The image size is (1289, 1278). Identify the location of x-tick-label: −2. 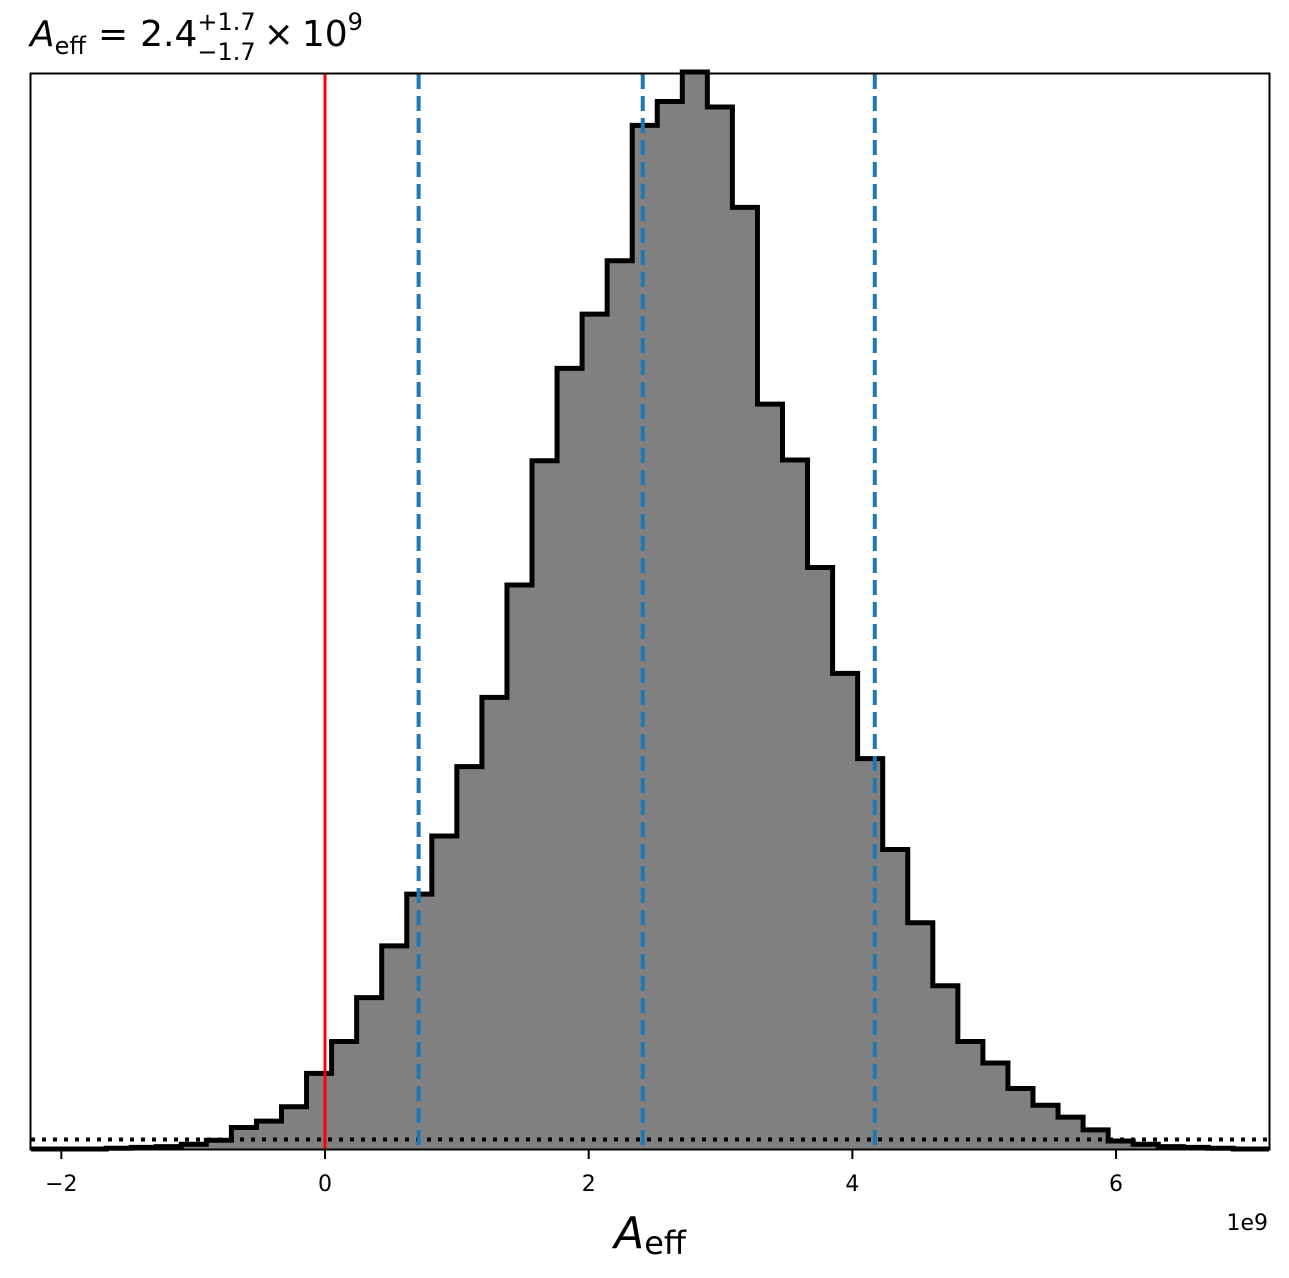
(61, 1184).